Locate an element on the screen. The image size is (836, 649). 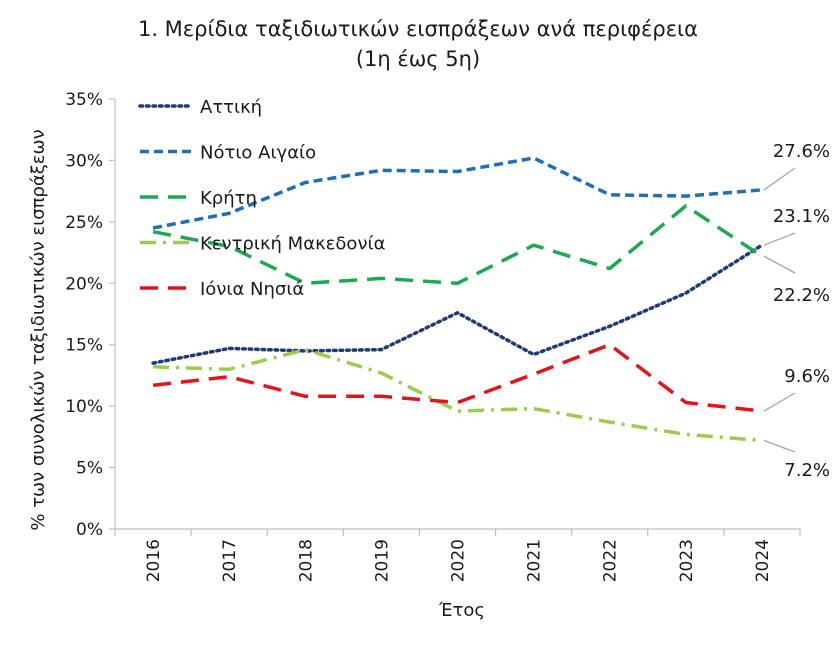
x-tick-label: 2019 is located at coordinates (382, 560).